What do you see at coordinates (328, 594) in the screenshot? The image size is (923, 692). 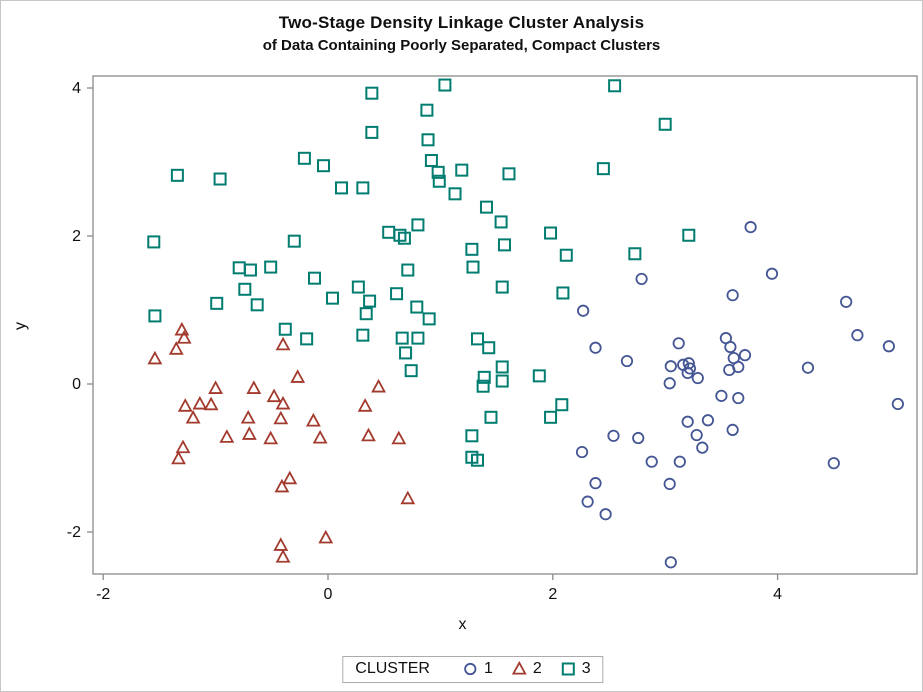 I see `x-tick-label: 0` at bounding box center [328, 594].